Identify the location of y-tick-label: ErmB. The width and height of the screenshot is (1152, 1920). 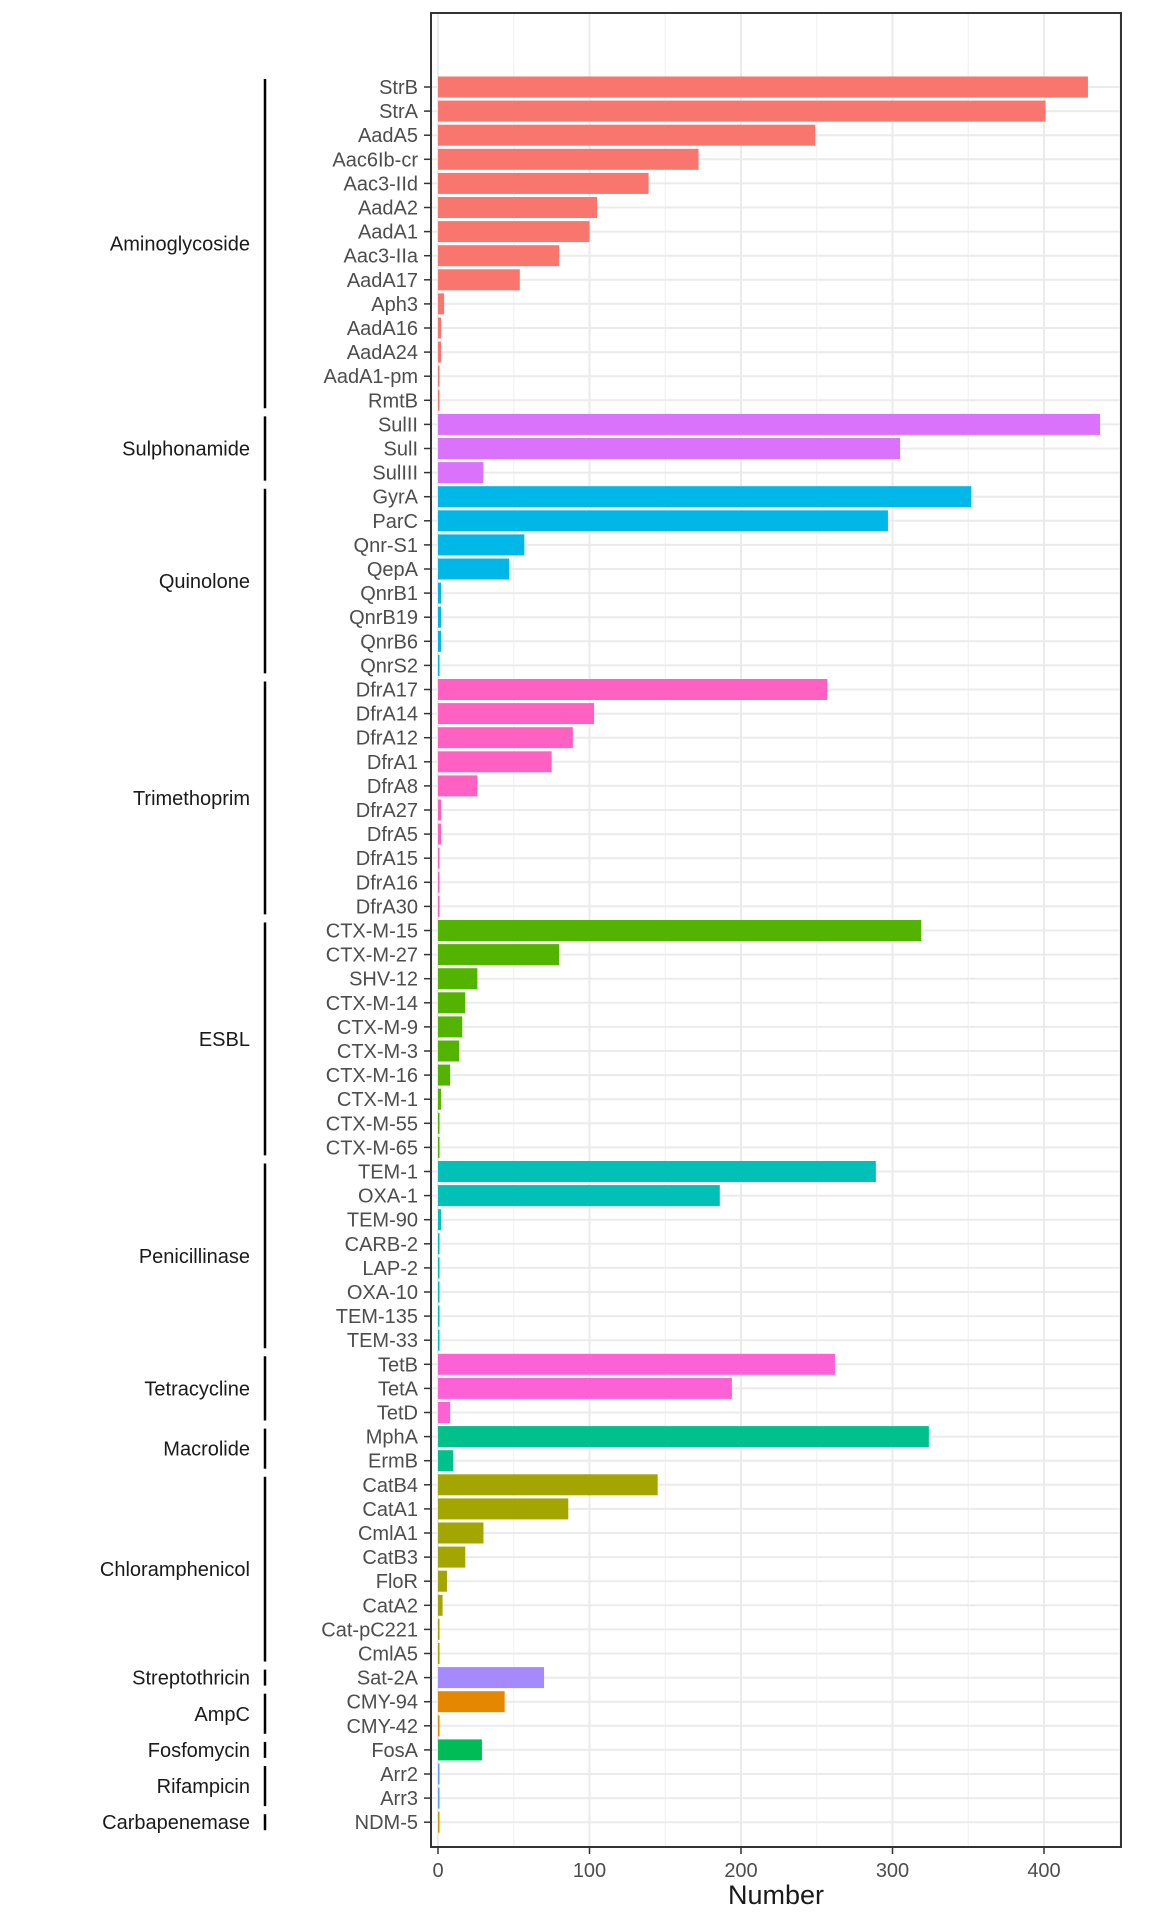
(393, 1462).